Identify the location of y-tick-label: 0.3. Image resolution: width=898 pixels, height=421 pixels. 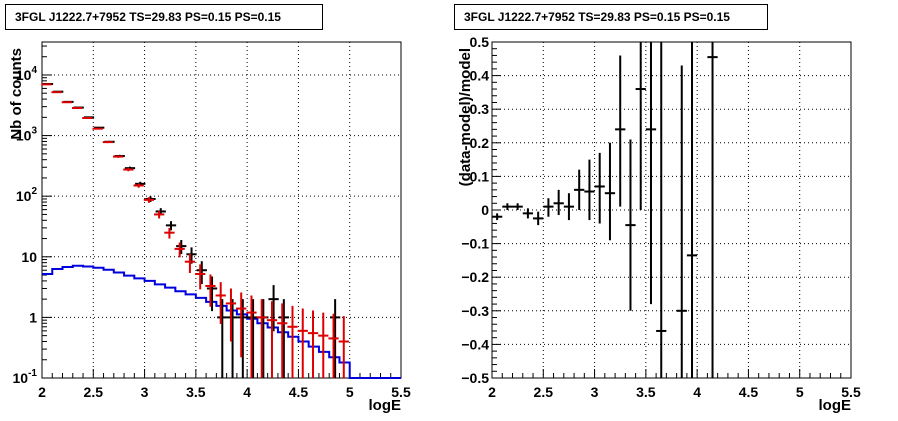
(480, 109).